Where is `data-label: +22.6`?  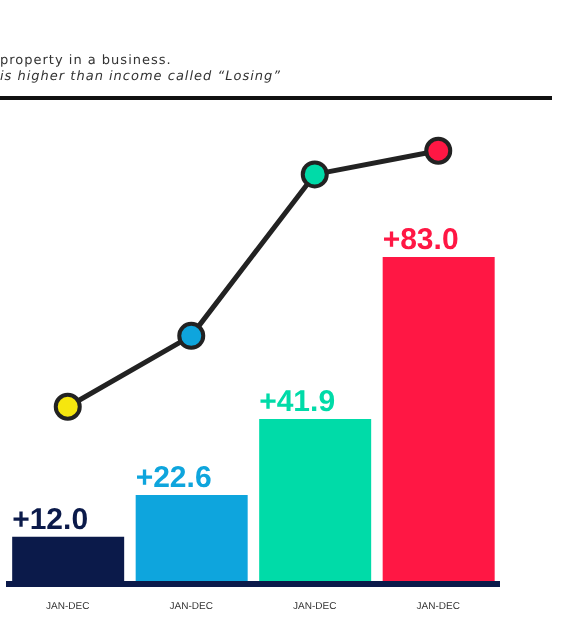
data-label: +22.6 is located at coordinates (173, 477).